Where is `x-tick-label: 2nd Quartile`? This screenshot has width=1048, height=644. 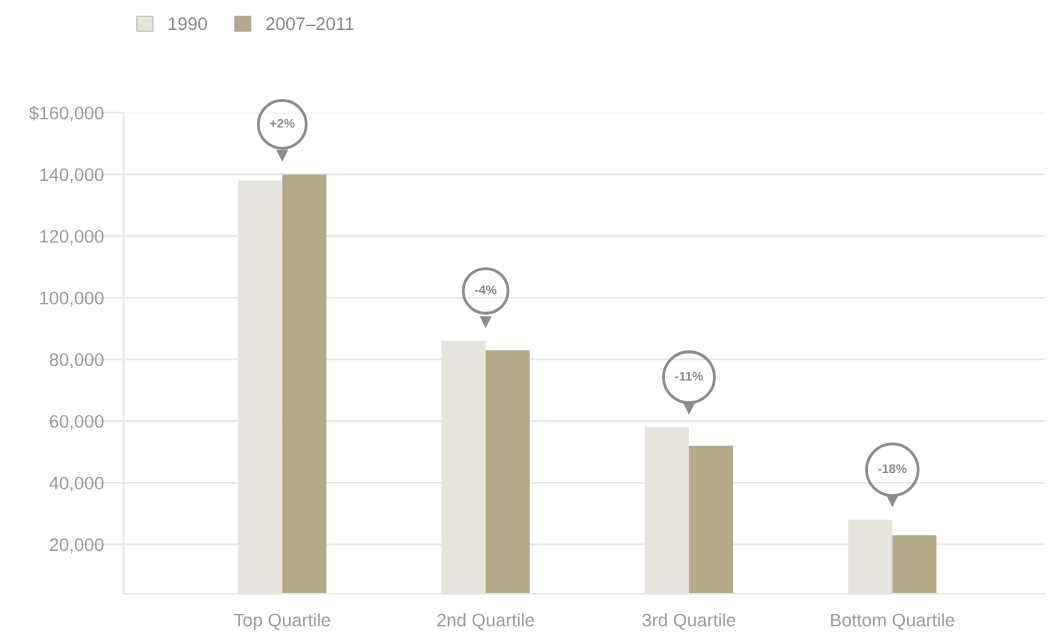
x-tick-label: 2nd Quartile is located at coordinates (486, 621).